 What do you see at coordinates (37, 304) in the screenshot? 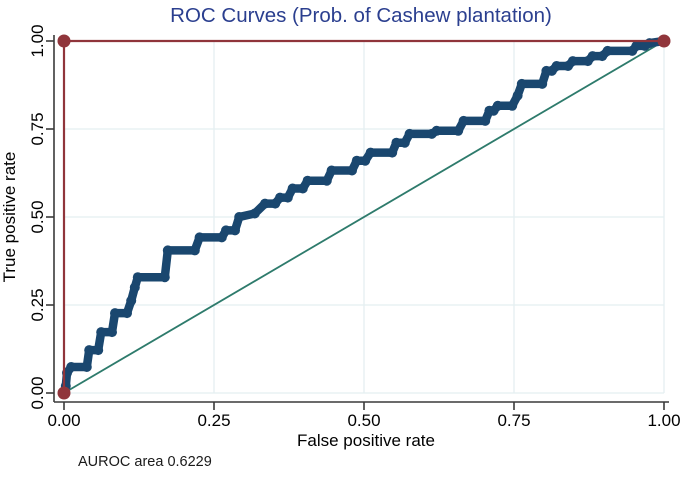
I see `y-tick-label: 0.25` at bounding box center [37, 304].